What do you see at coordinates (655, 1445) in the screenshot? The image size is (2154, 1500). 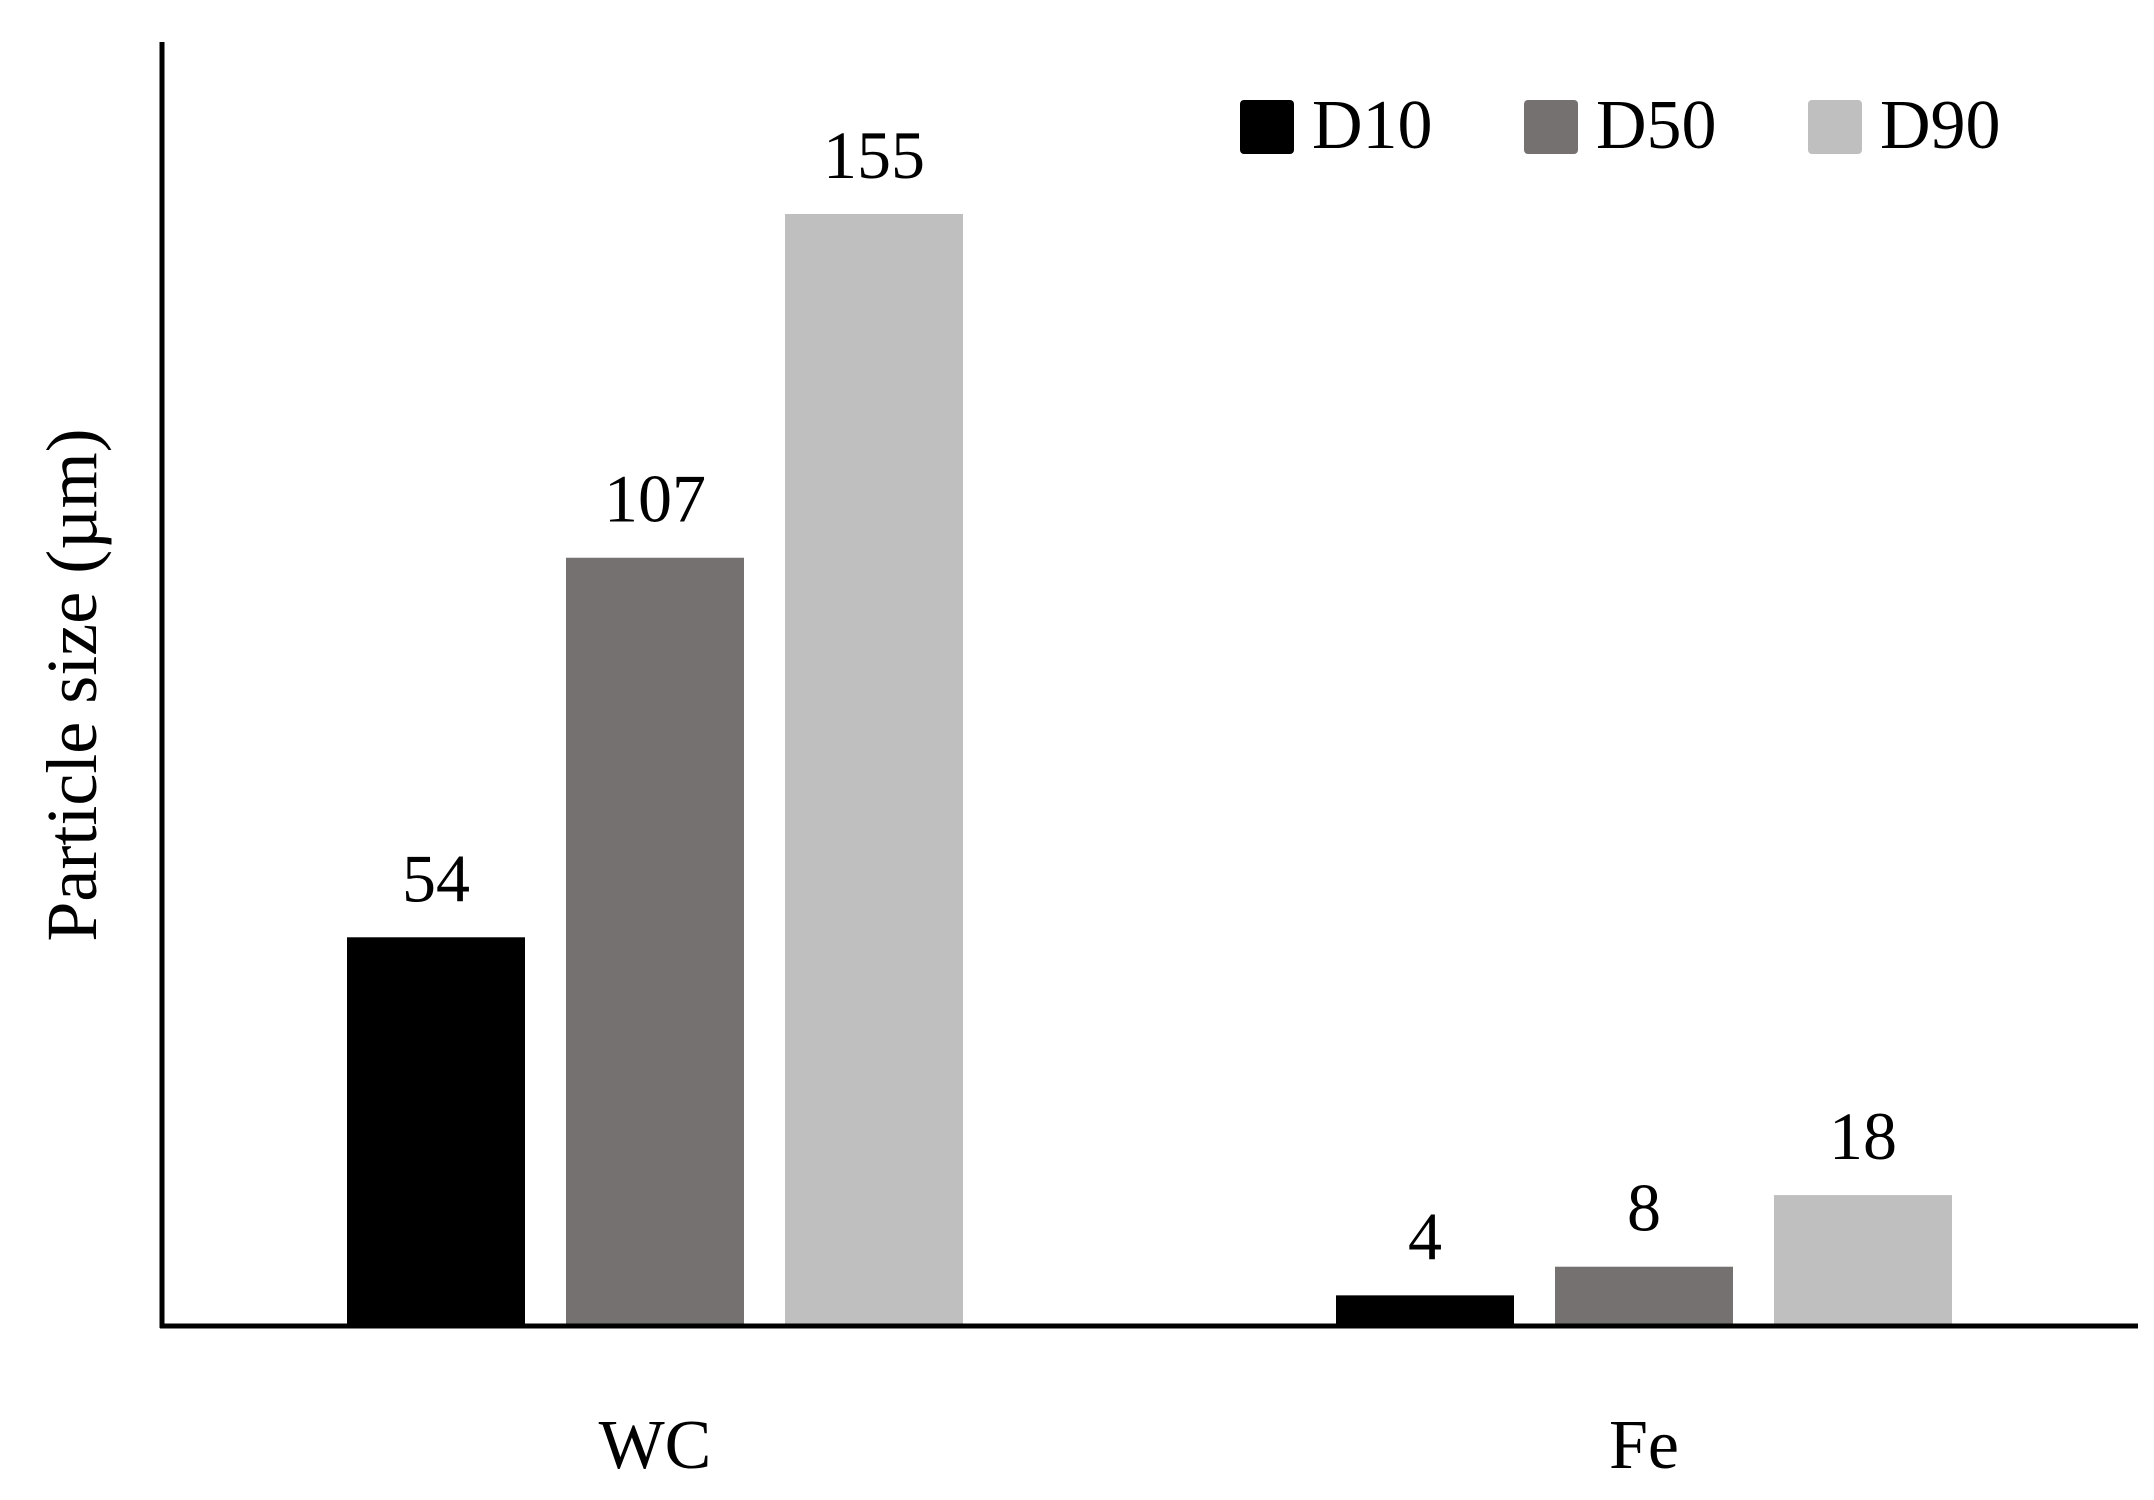 I see `category-label-wc: WC` at bounding box center [655, 1445].